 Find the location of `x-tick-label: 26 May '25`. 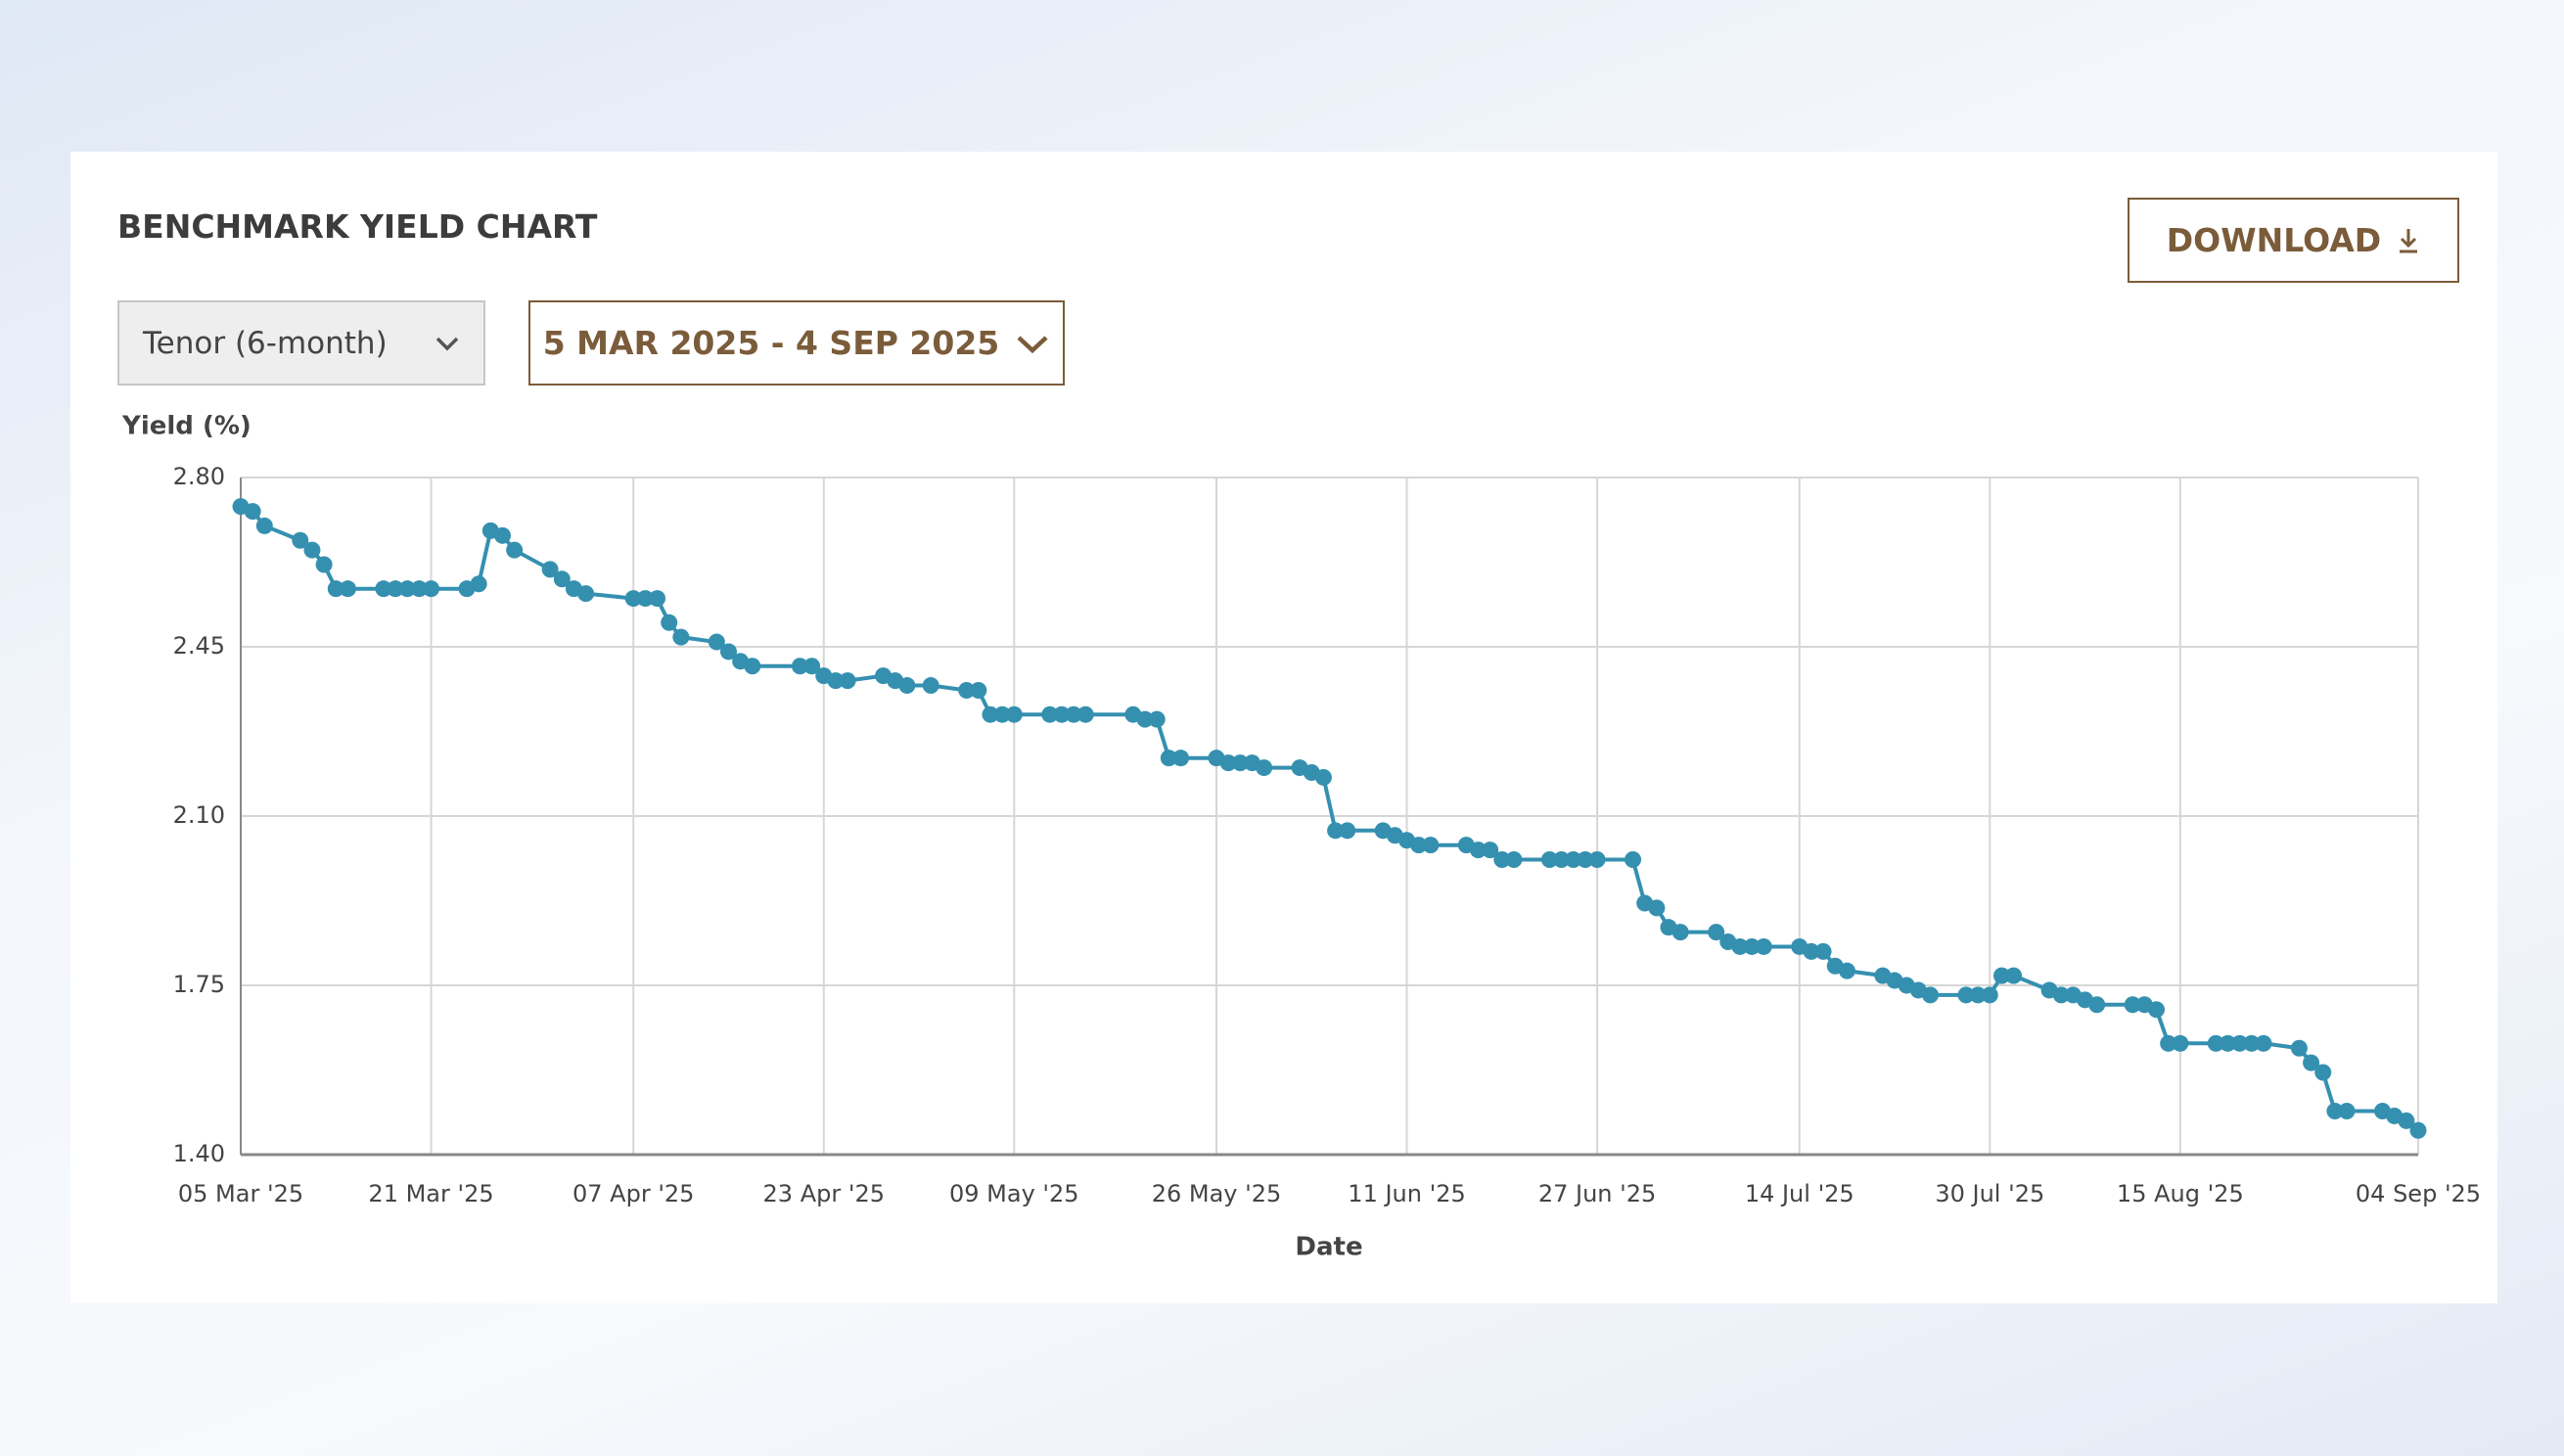

x-tick-label: 26 May '25 is located at coordinates (1217, 1193).